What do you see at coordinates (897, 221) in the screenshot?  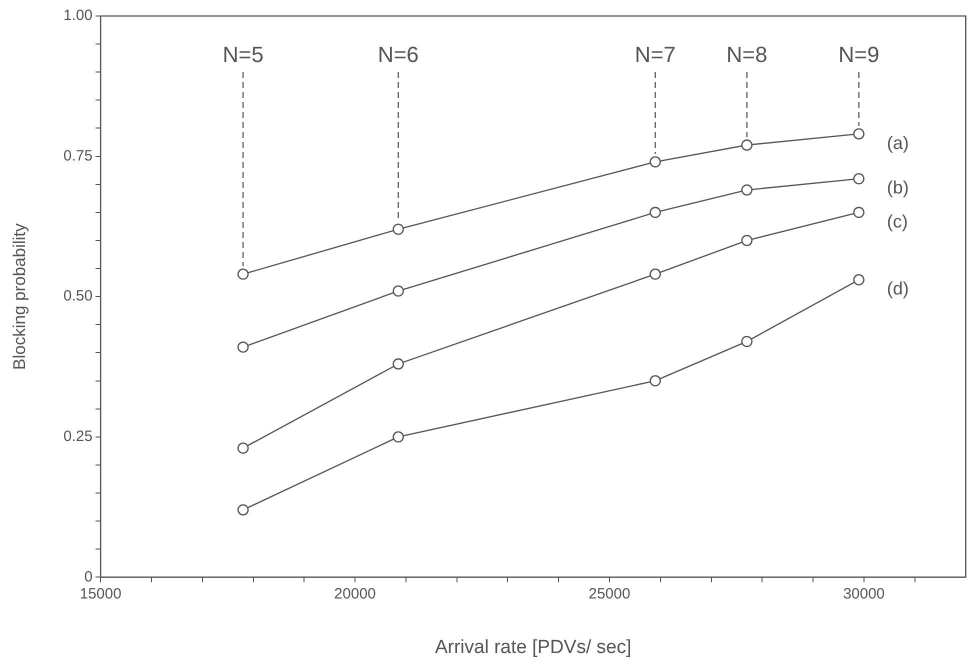 I see `series-label: (c)` at bounding box center [897, 221].